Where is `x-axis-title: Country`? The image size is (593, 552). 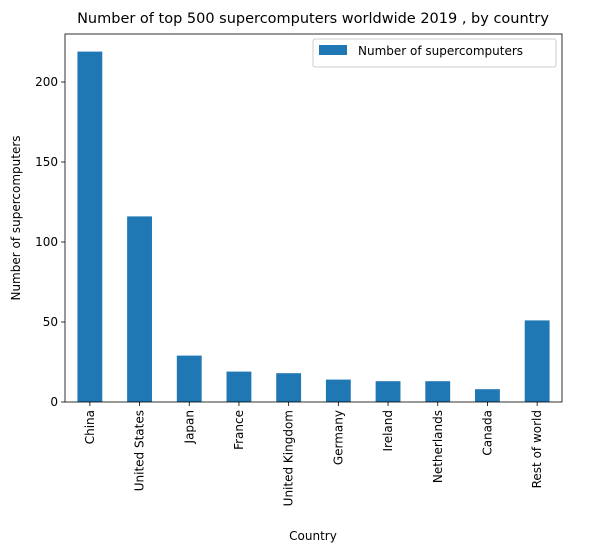
x-axis-title: Country is located at coordinates (313, 536).